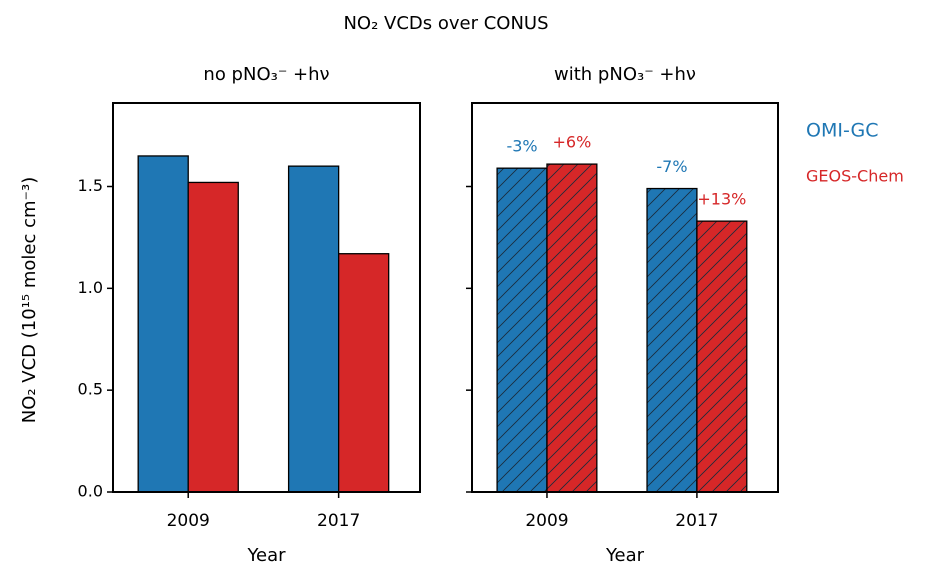 The image size is (925, 567). What do you see at coordinates (721, 199) in the screenshot?
I see `bar-annotation: +13%` at bounding box center [721, 199].